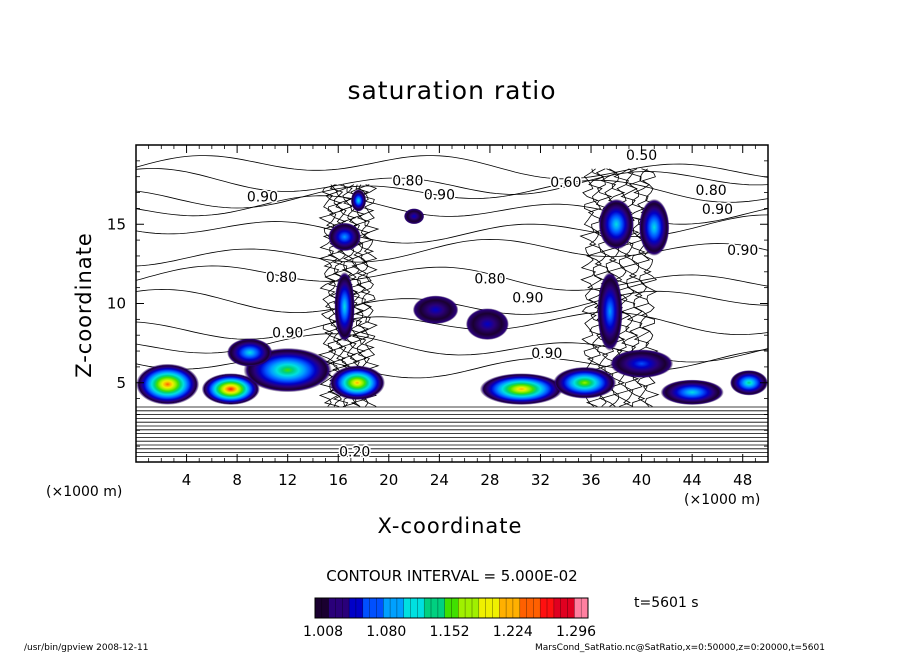 The height and width of the screenshot is (654, 904). Describe the element at coordinates (116, 304) in the screenshot. I see `y-tick-label: 10` at that location.